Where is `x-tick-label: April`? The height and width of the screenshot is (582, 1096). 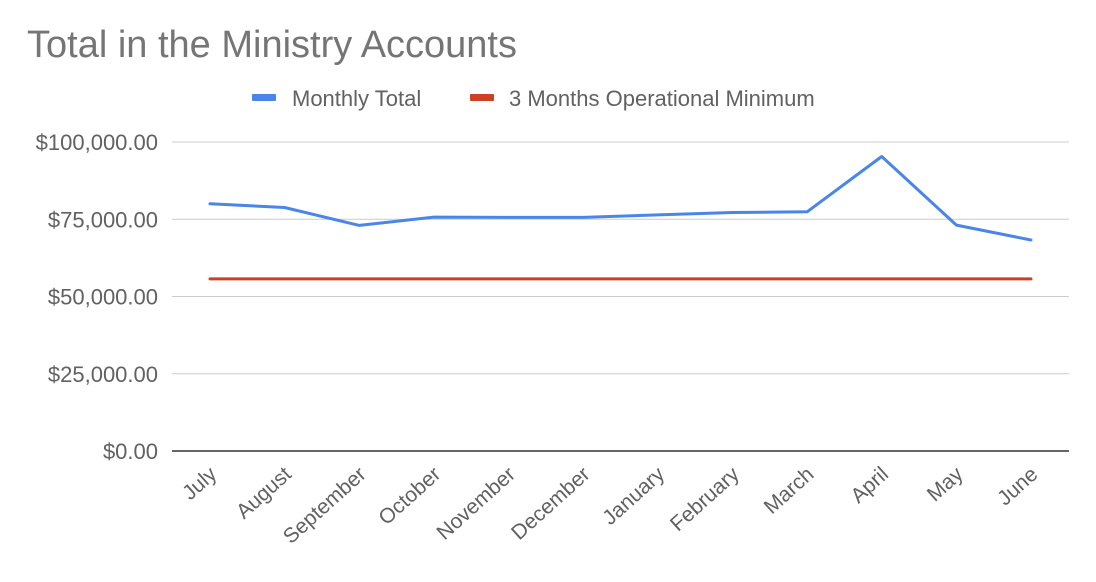 x-tick-label: April is located at coordinates (869, 485).